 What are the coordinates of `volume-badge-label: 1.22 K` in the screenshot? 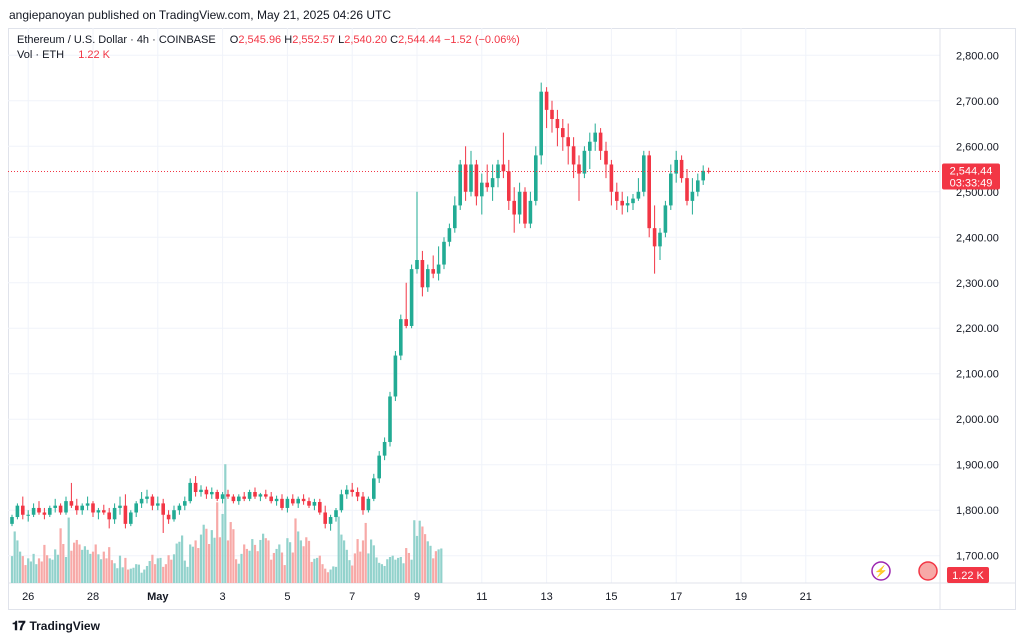 It's located at (968, 576).